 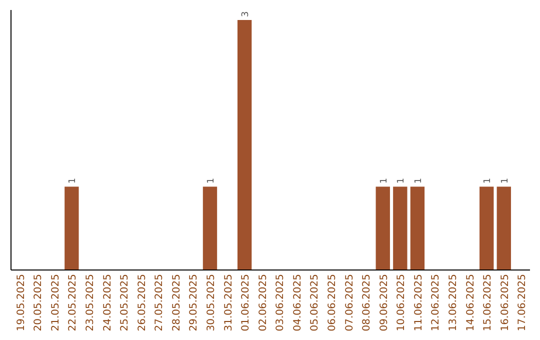 I want to click on x-tick-label: 25.05.2025, so click(x=125, y=303).